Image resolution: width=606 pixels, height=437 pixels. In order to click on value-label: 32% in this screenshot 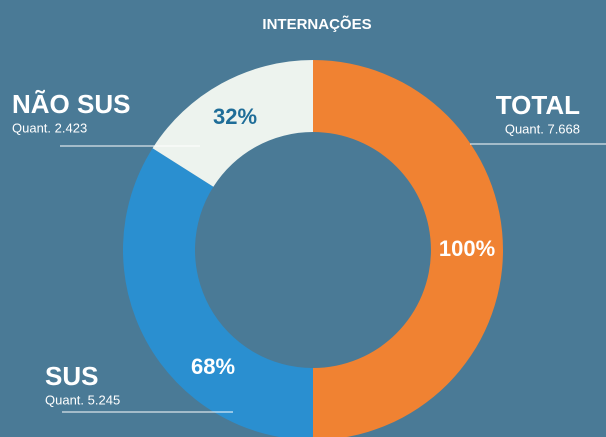, I will do `click(235, 116)`.